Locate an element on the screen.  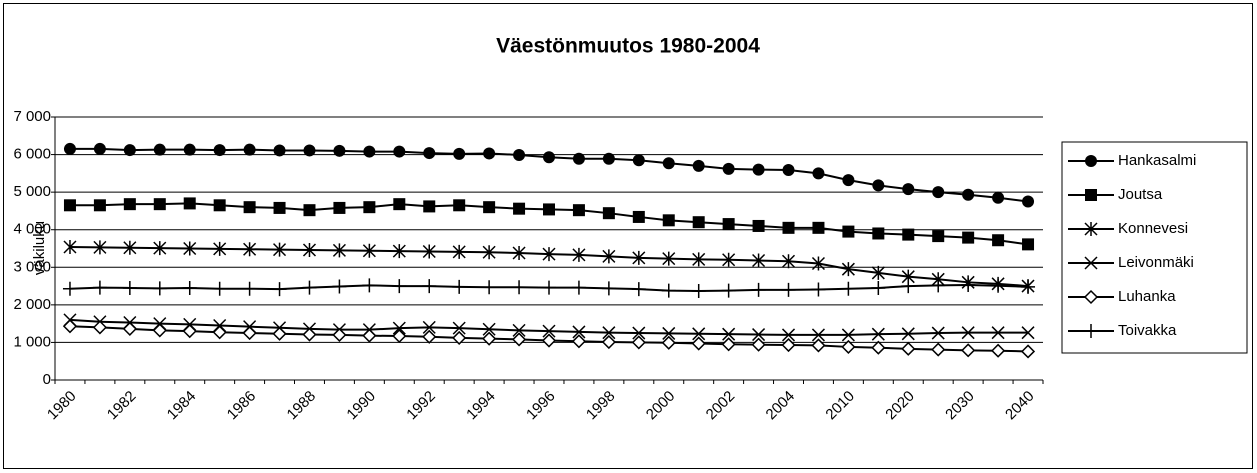
y-tick-label: 6 000 is located at coordinates (32, 154).